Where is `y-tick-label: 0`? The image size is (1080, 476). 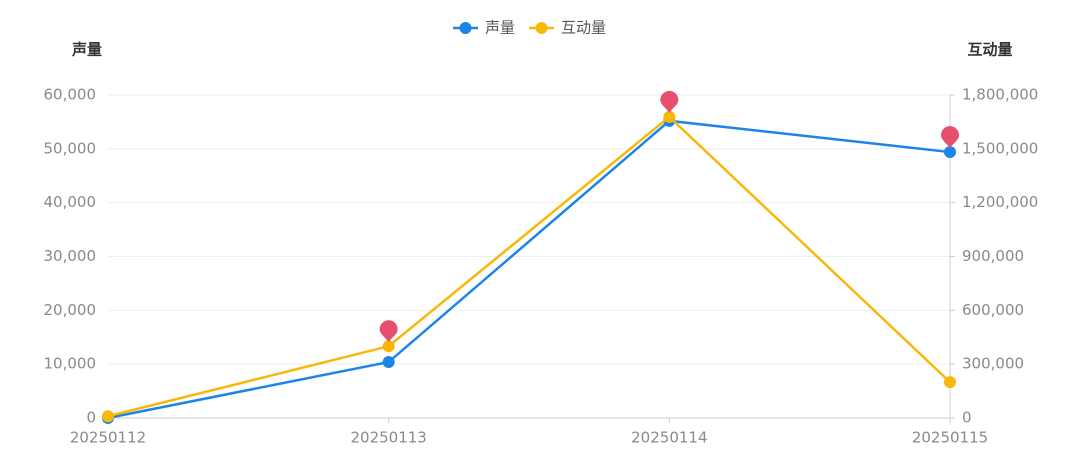
y-tick-label: 0 is located at coordinates (91, 418).